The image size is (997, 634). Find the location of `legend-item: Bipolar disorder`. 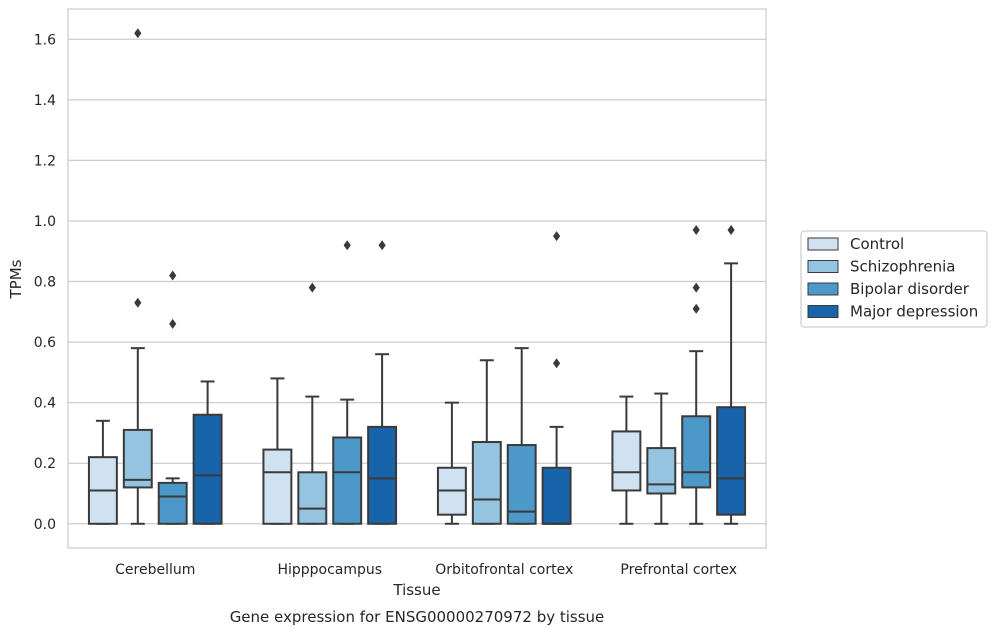

legend-item: Bipolar disorder is located at coordinates (888, 289).